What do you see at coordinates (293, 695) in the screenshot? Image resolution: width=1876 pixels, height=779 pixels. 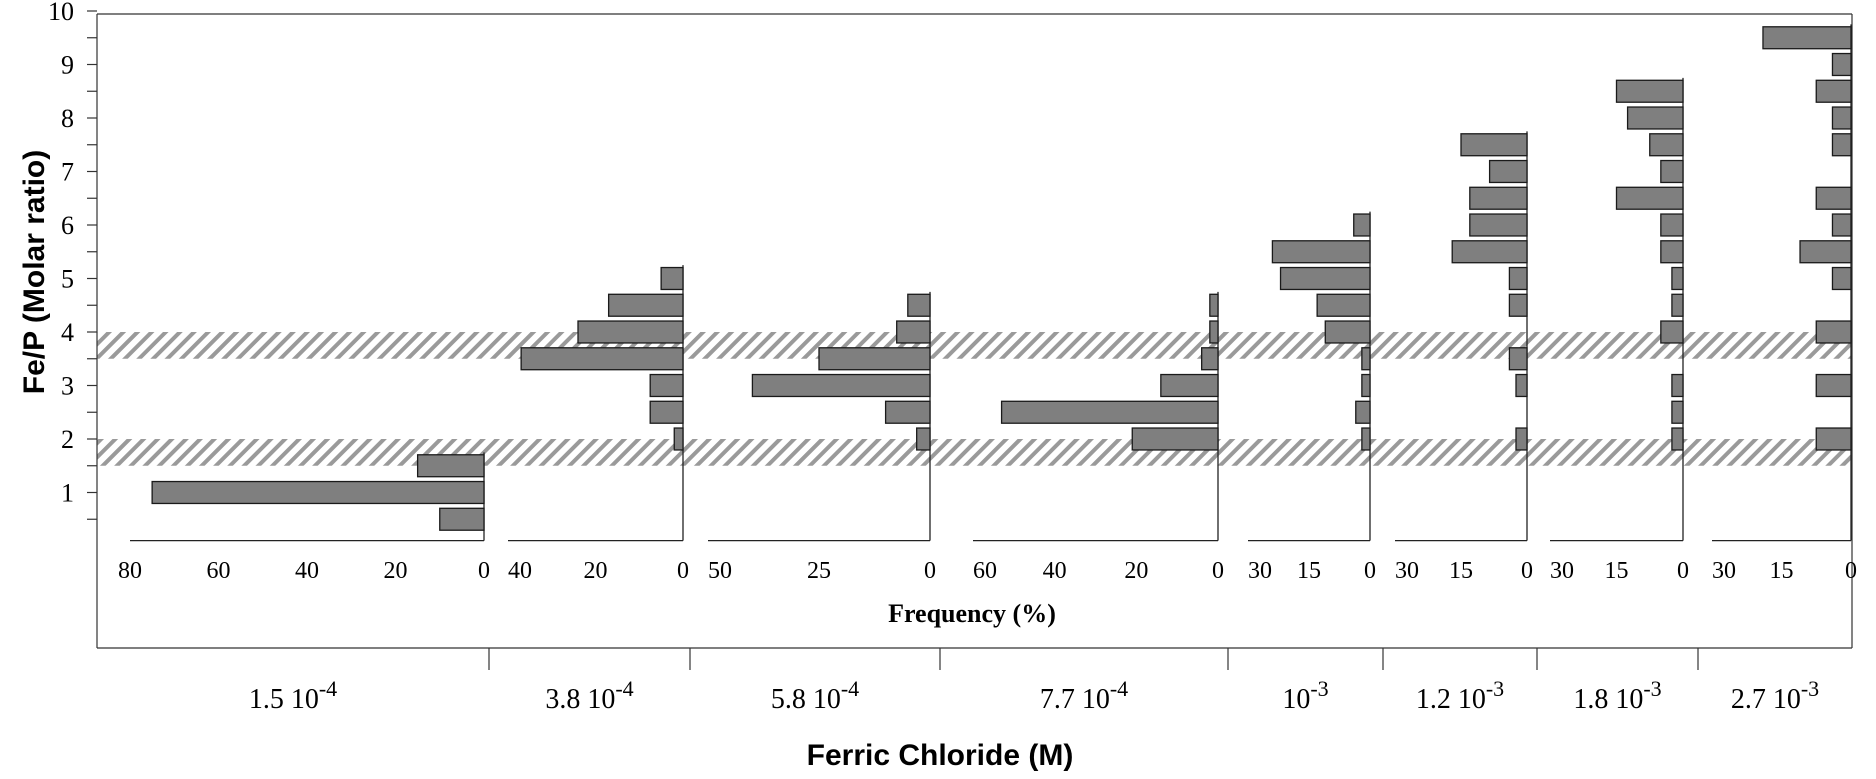 I see `concentration-label: 1.5 10-4` at bounding box center [293, 695].